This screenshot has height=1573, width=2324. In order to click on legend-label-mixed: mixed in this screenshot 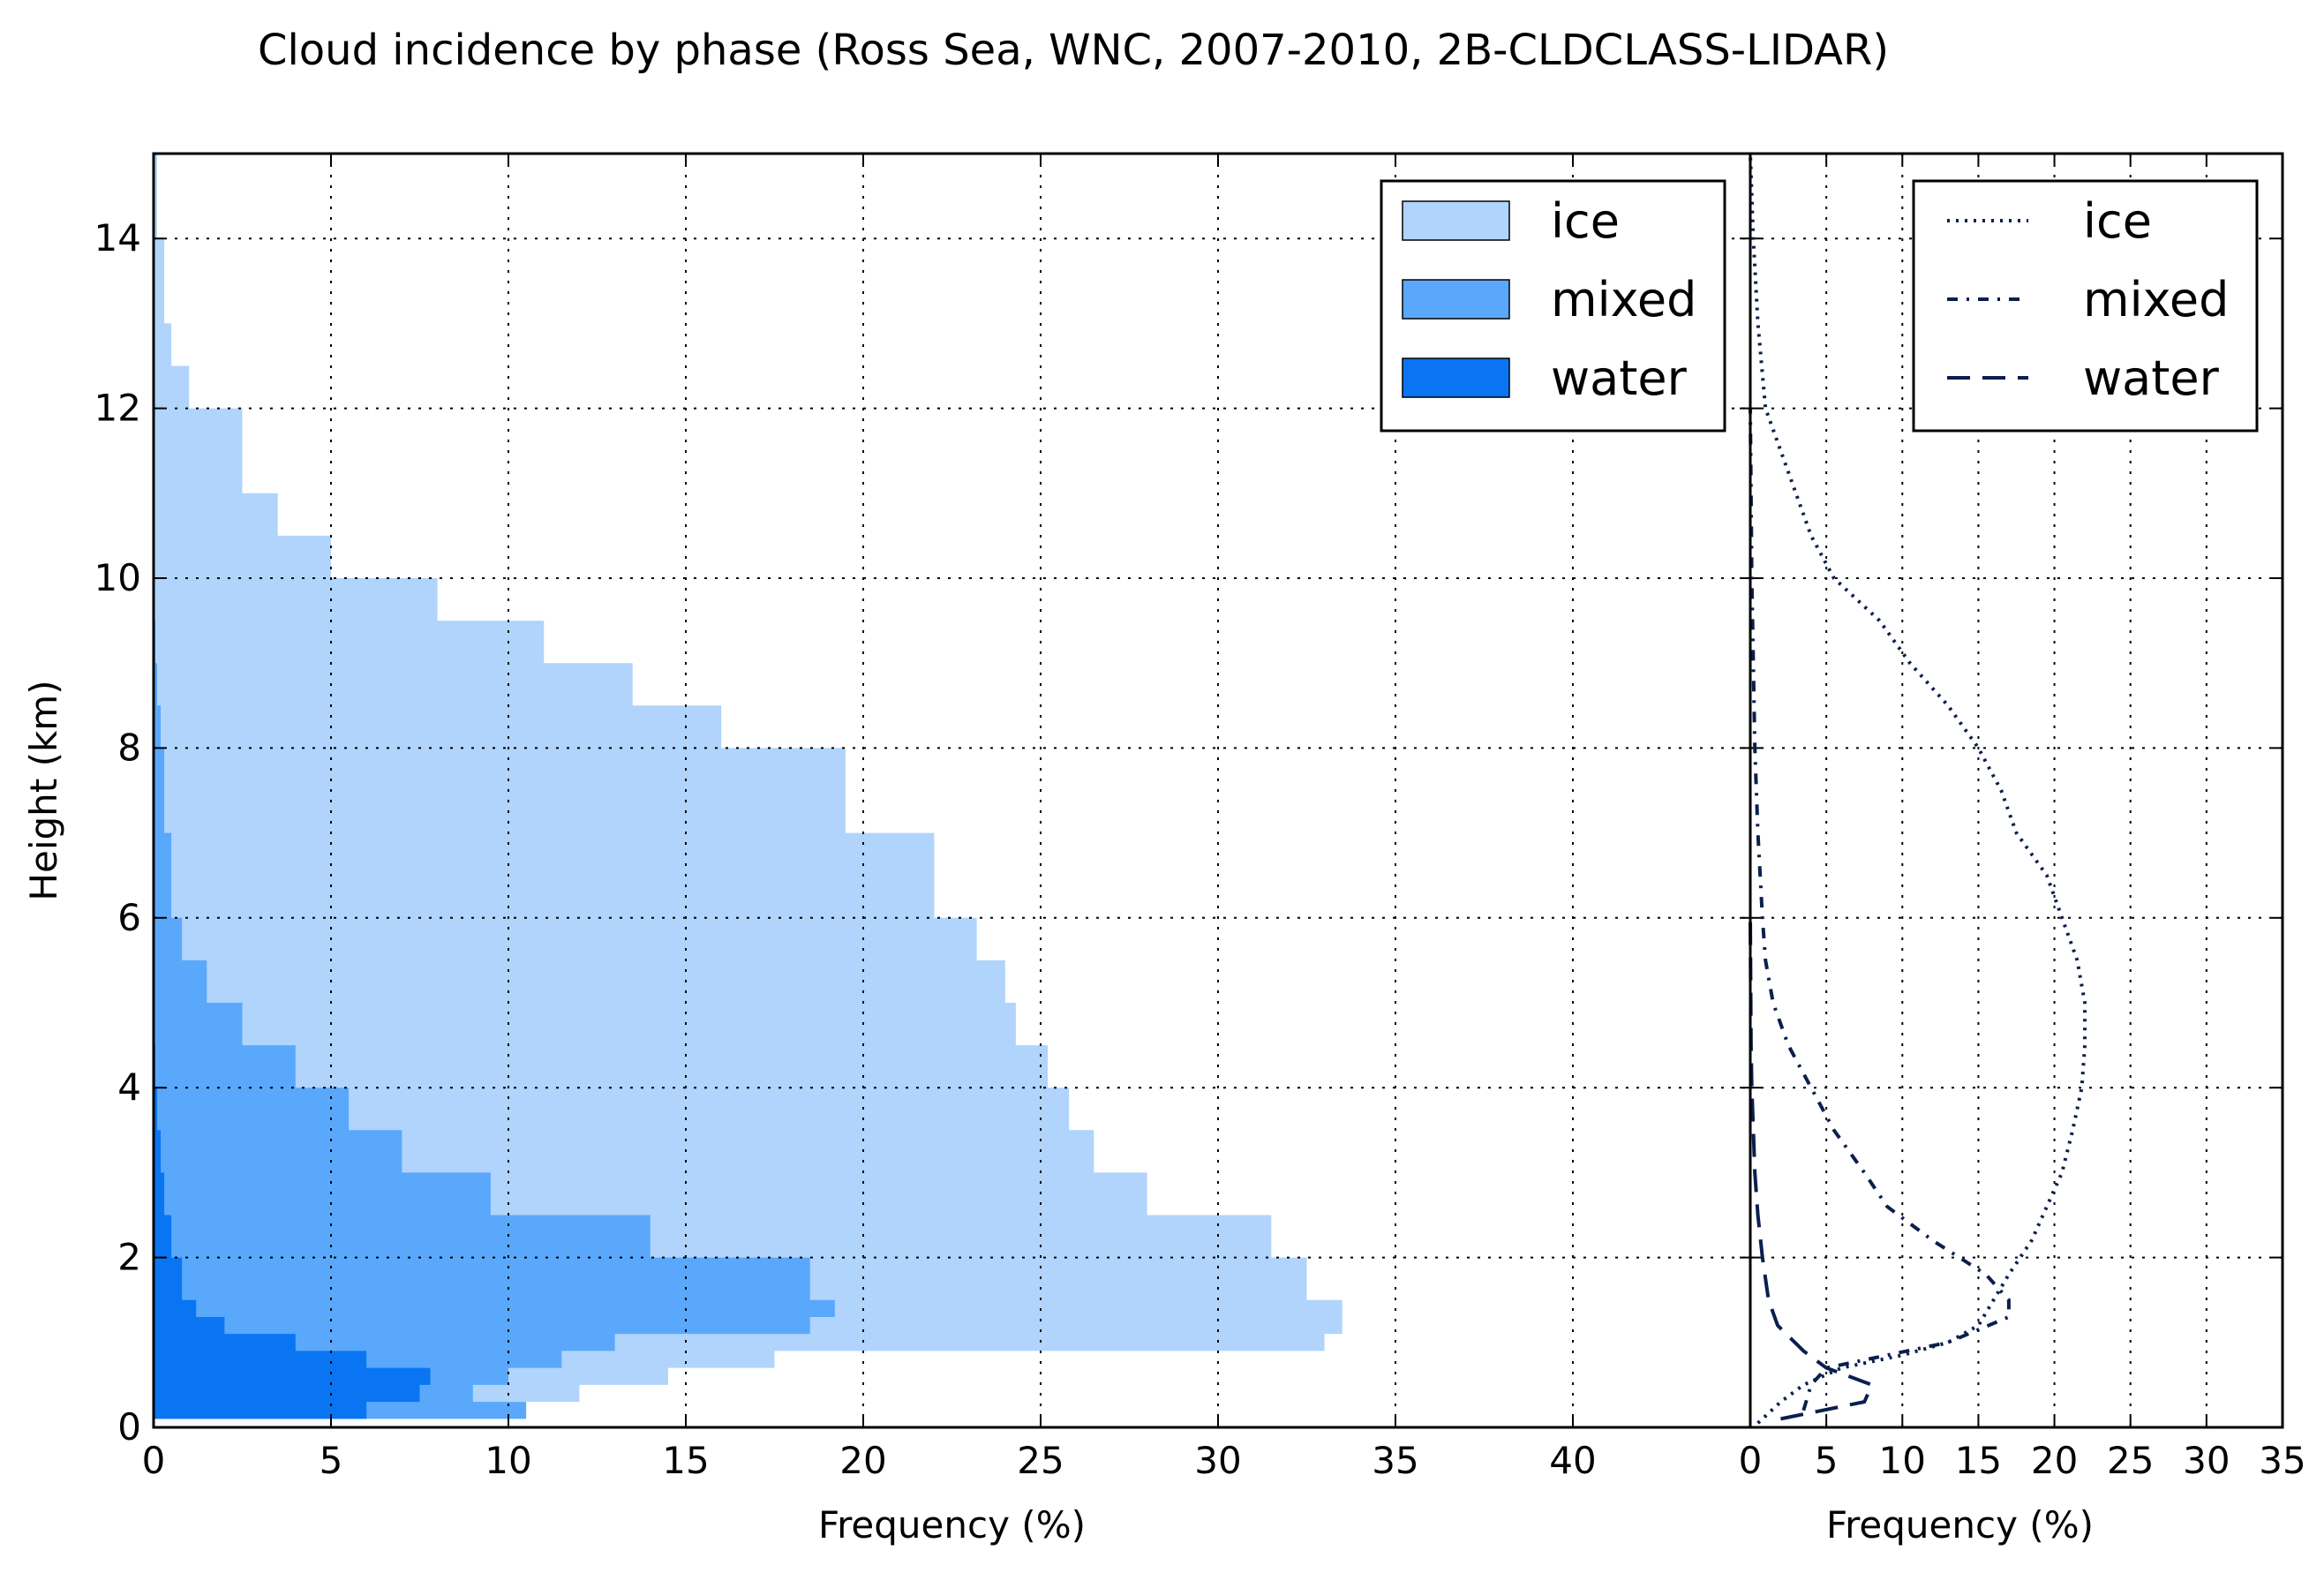, I will do `click(1623, 299)`.